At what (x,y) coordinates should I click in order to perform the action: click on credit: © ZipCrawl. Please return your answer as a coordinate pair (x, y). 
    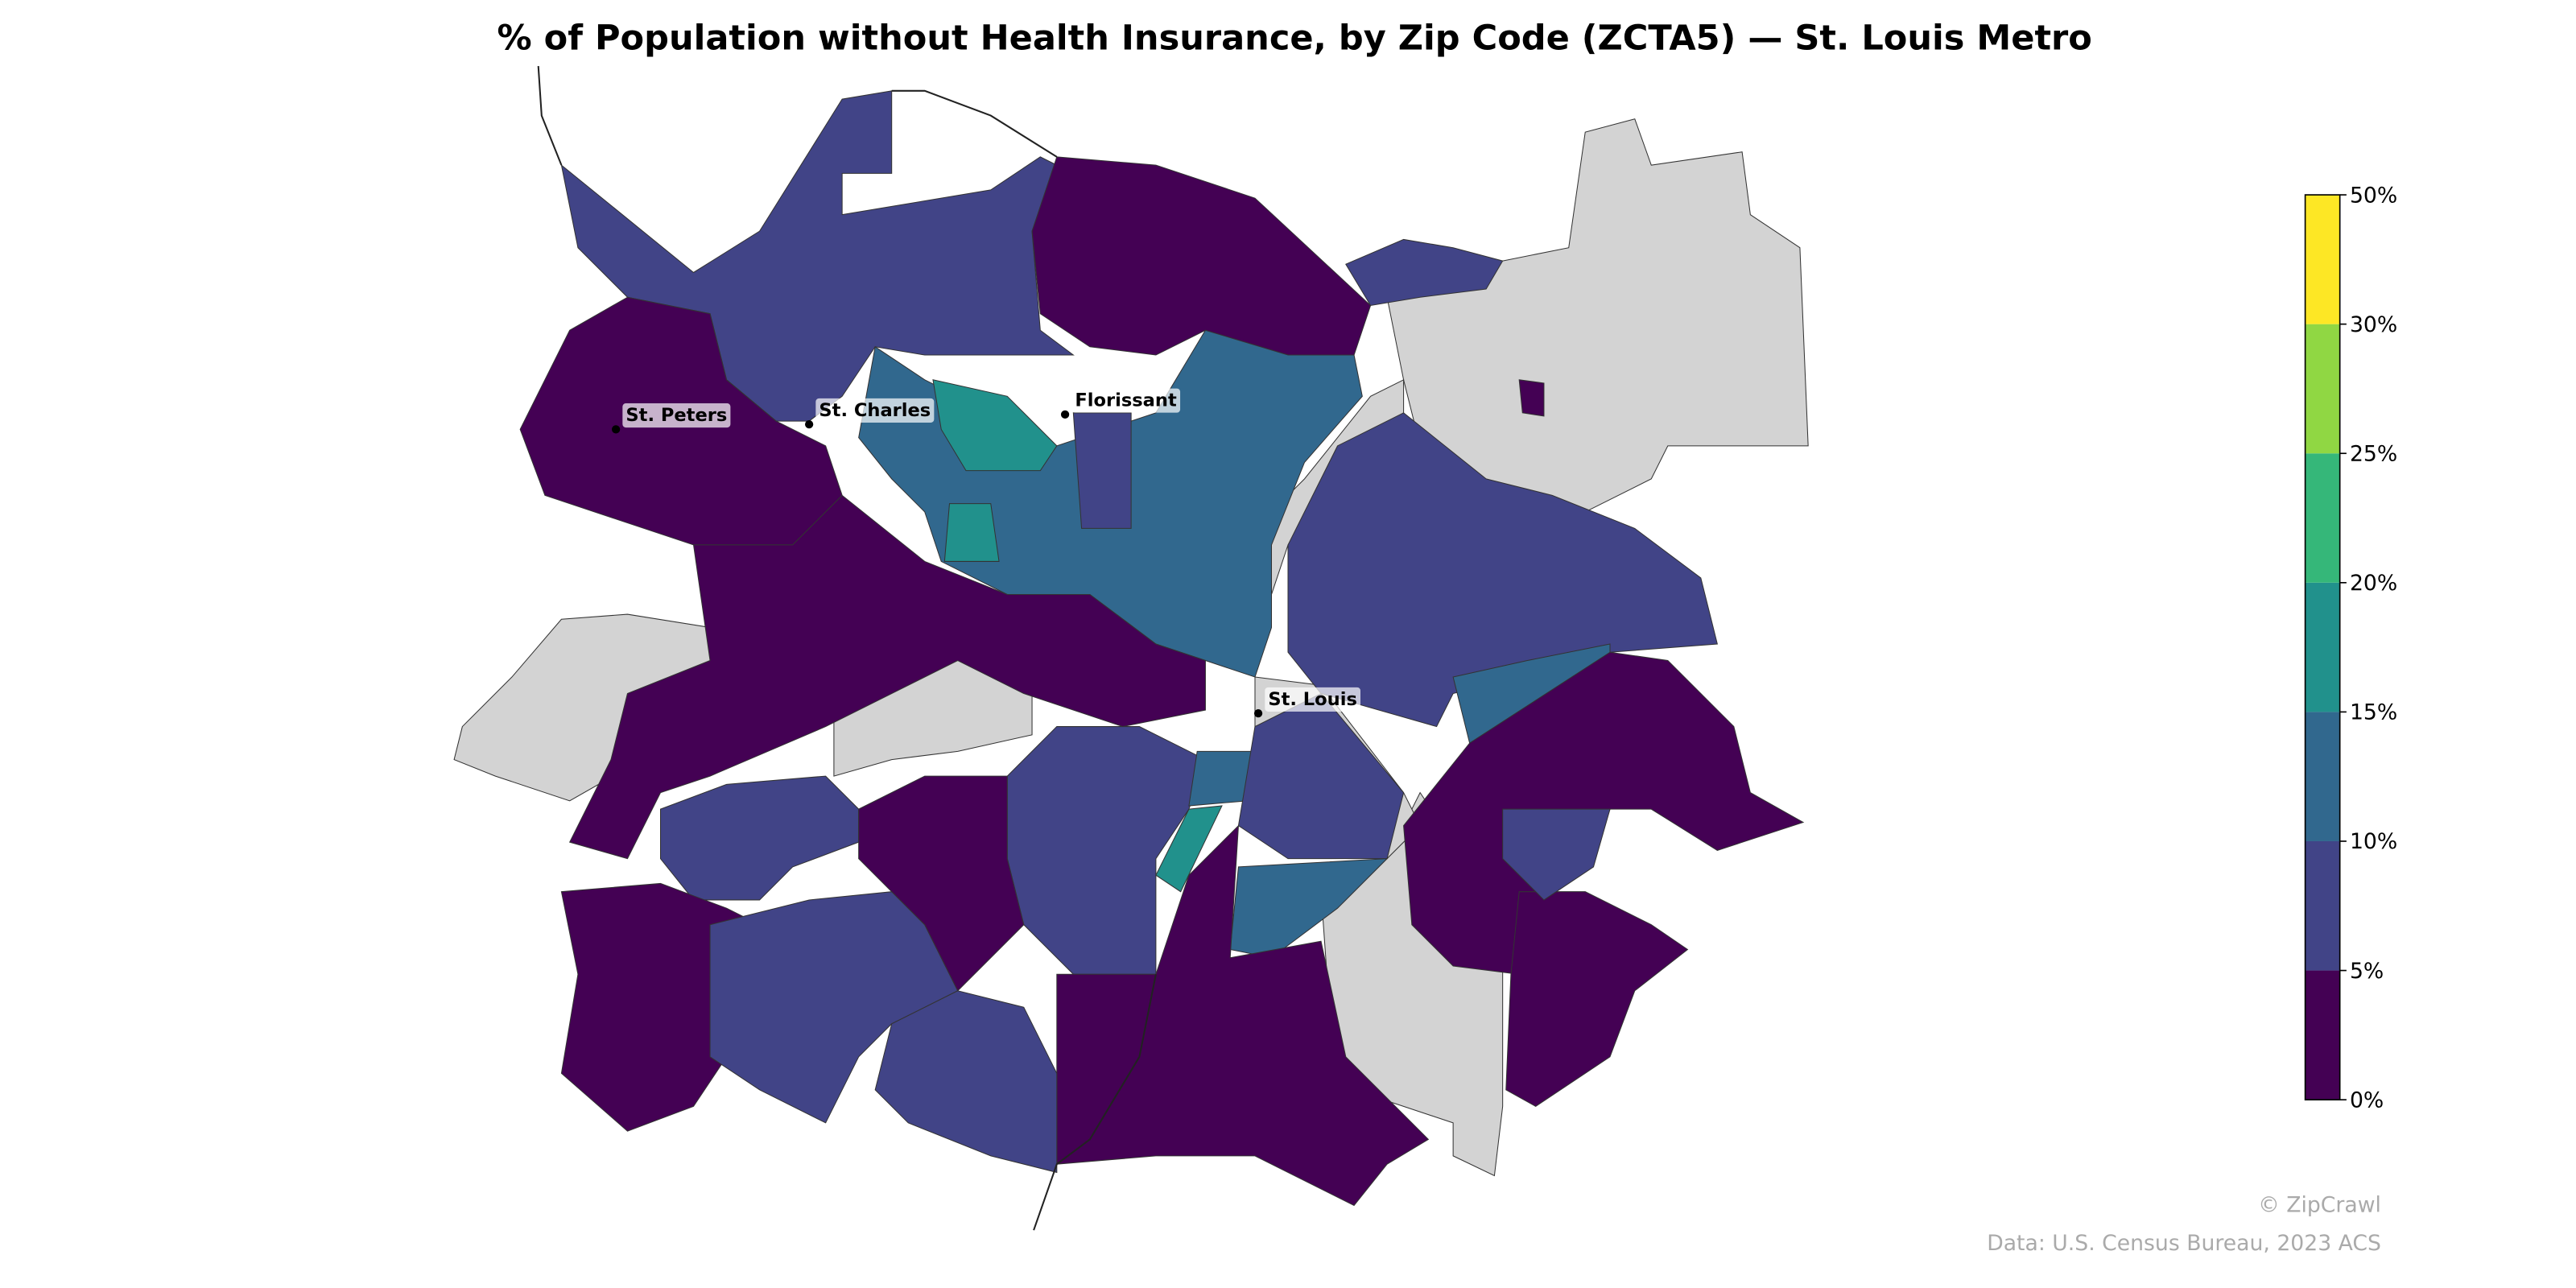
    Looking at the image, I should click on (2319, 1205).